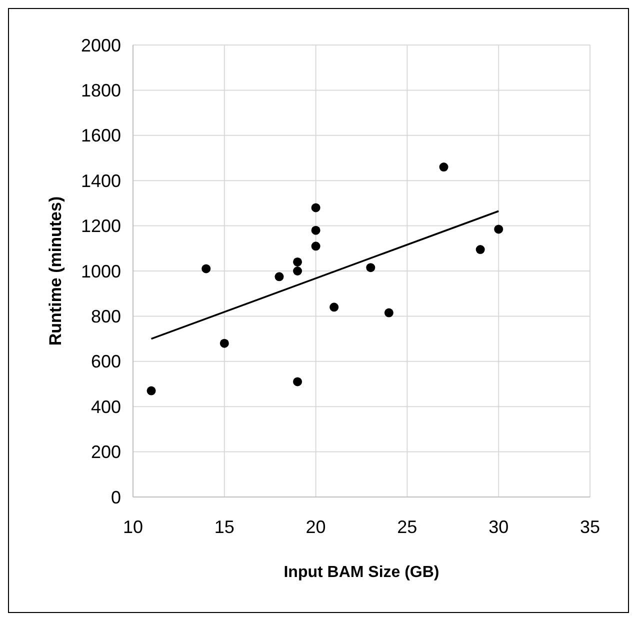  I want to click on x-tick-label: 20, so click(316, 527).